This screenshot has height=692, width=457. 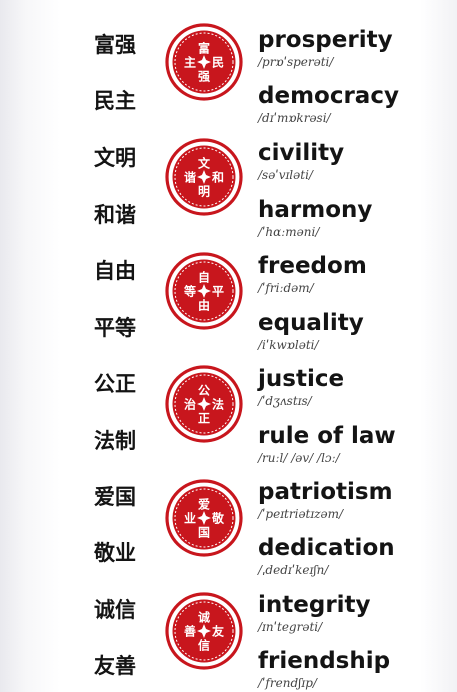 What do you see at coordinates (115, 328) in the screenshot?
I see `chinese-term: 平等` at bounding box center [115, 328].